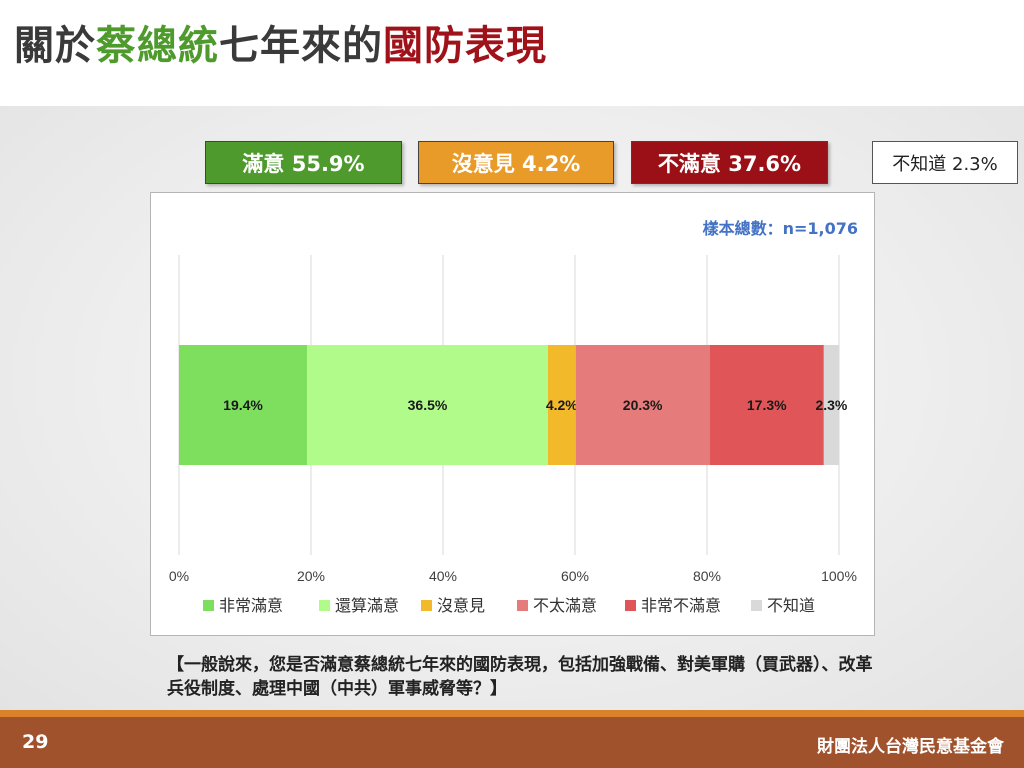  I want to click on sample-size-label: 樣本總數：n=1,076, so click(780, 228).